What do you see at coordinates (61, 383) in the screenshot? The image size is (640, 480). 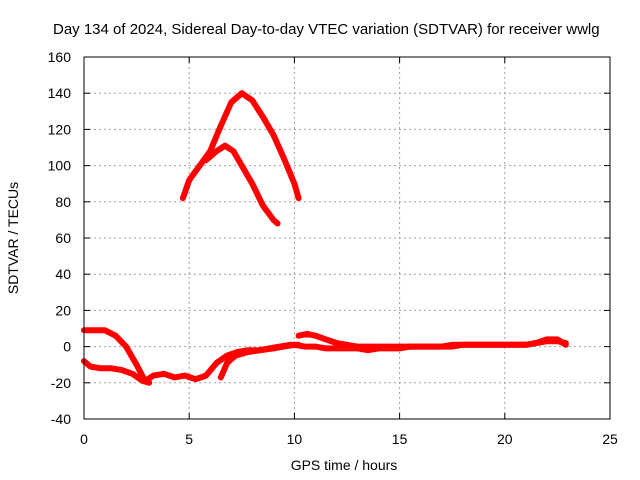 I see `y-tick-label-1: -20` at bounding box center [61, 383].